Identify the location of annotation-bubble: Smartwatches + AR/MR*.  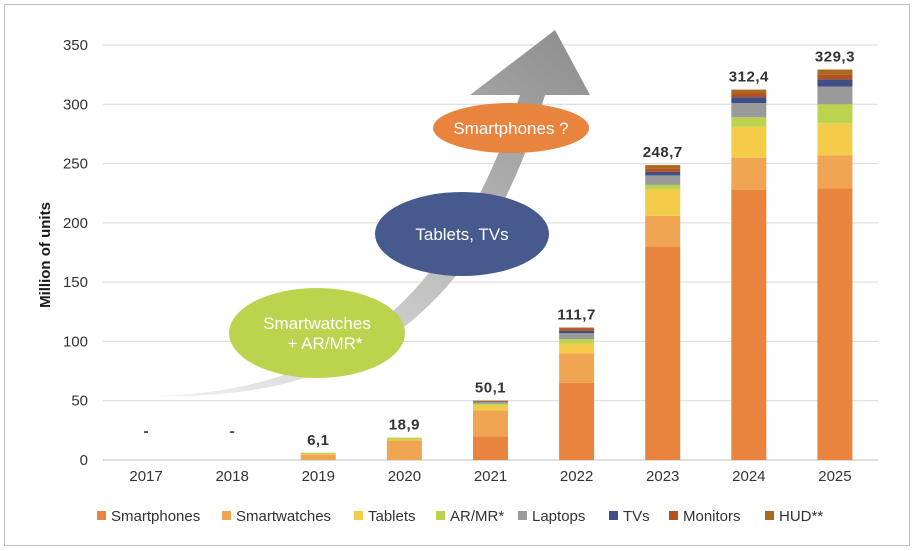
(317, 333).